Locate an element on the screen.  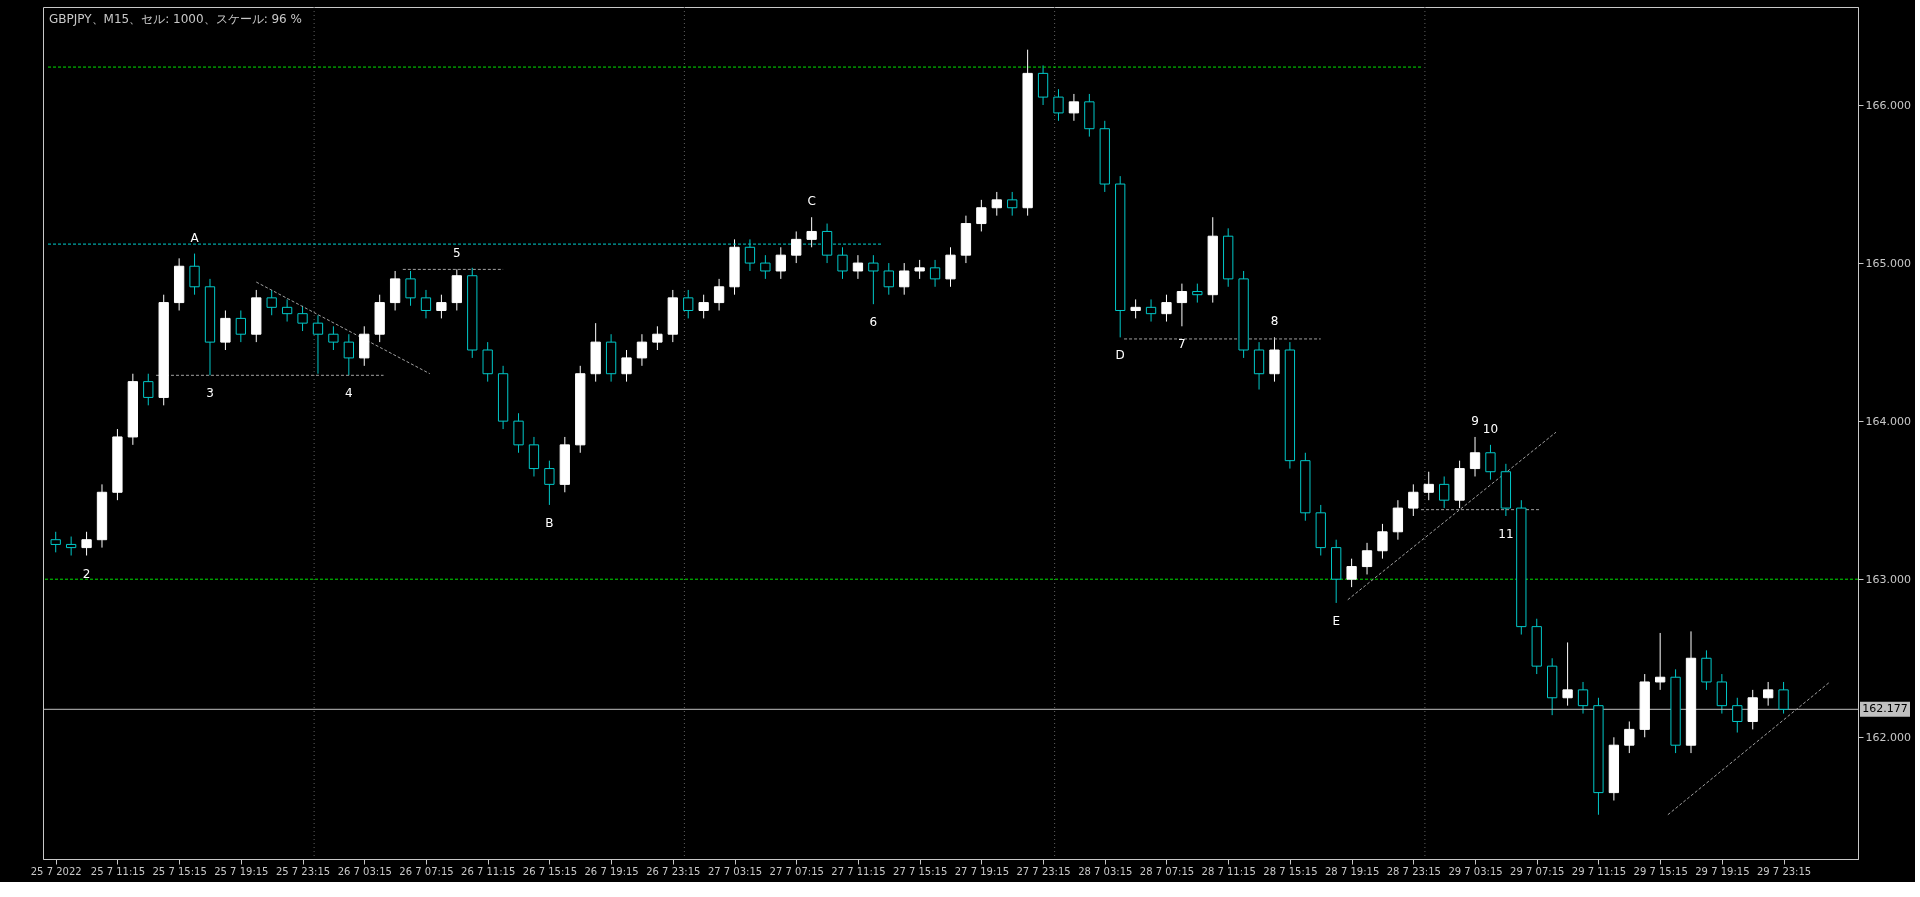
x-tick-label: 27 7 23:15 is located at coordinates (1043, 871).